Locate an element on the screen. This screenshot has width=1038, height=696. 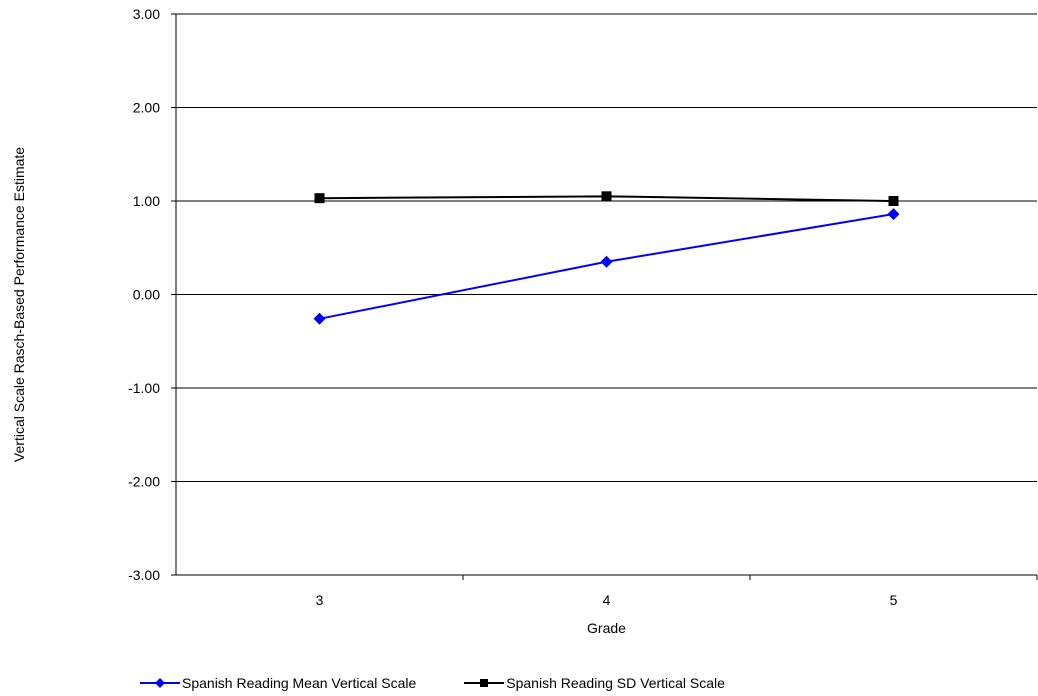
series-layer is located at coordinates (606, 258).